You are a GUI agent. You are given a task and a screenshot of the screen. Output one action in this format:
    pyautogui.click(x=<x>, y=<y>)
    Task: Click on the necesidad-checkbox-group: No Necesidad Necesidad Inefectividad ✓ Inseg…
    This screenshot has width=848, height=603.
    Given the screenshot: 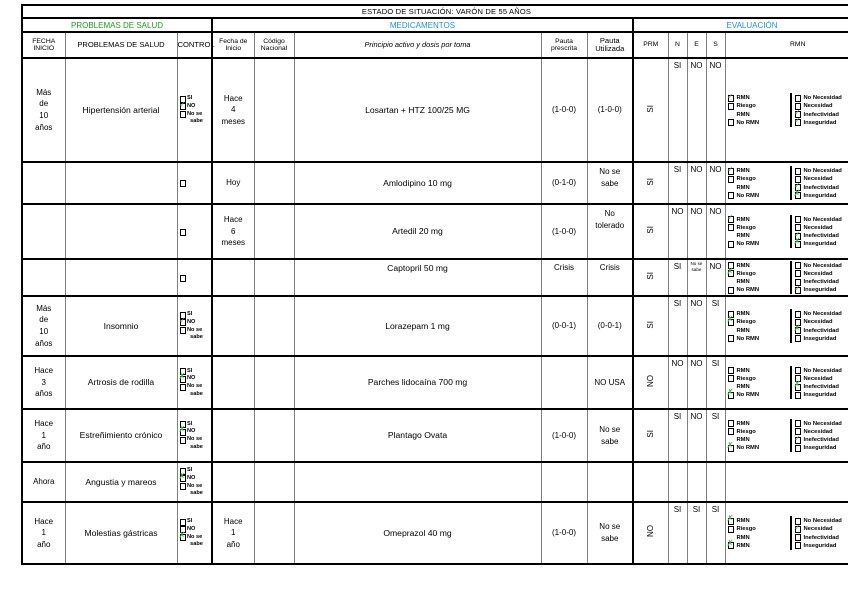 What is the action you would take?
    pyautogui.click(x=815, y=277)
    